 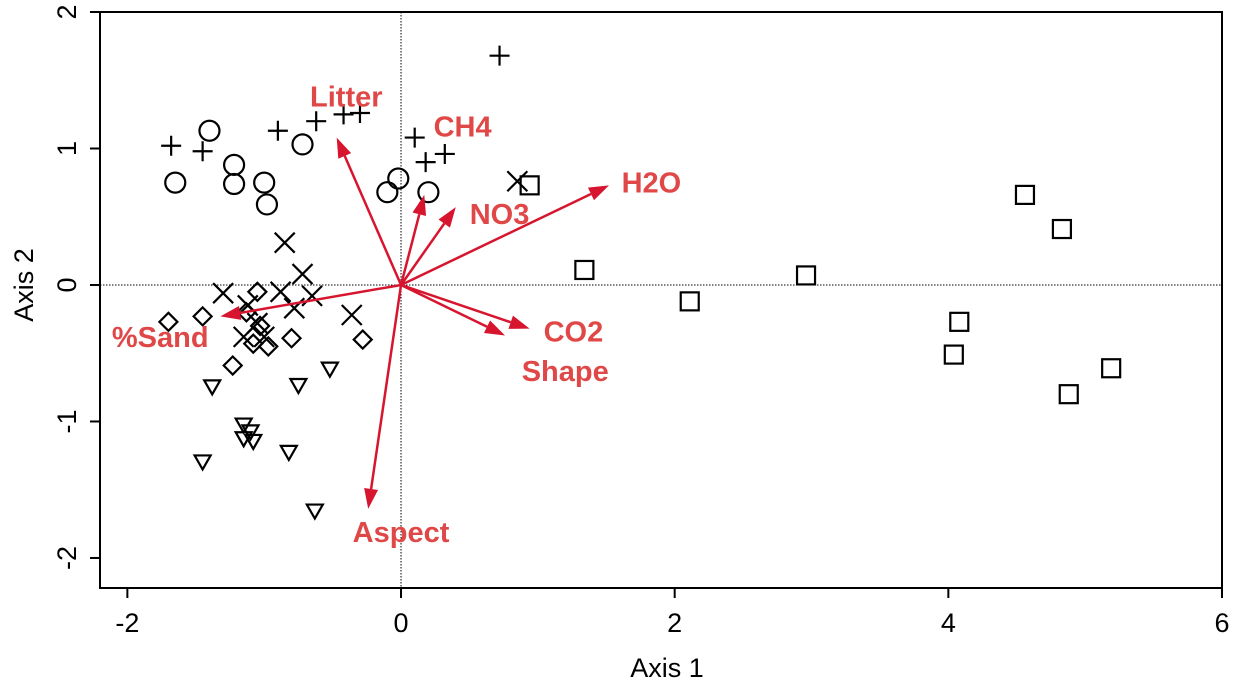 I want to click on x-tick-label: 0, so click(x=401, y=623).